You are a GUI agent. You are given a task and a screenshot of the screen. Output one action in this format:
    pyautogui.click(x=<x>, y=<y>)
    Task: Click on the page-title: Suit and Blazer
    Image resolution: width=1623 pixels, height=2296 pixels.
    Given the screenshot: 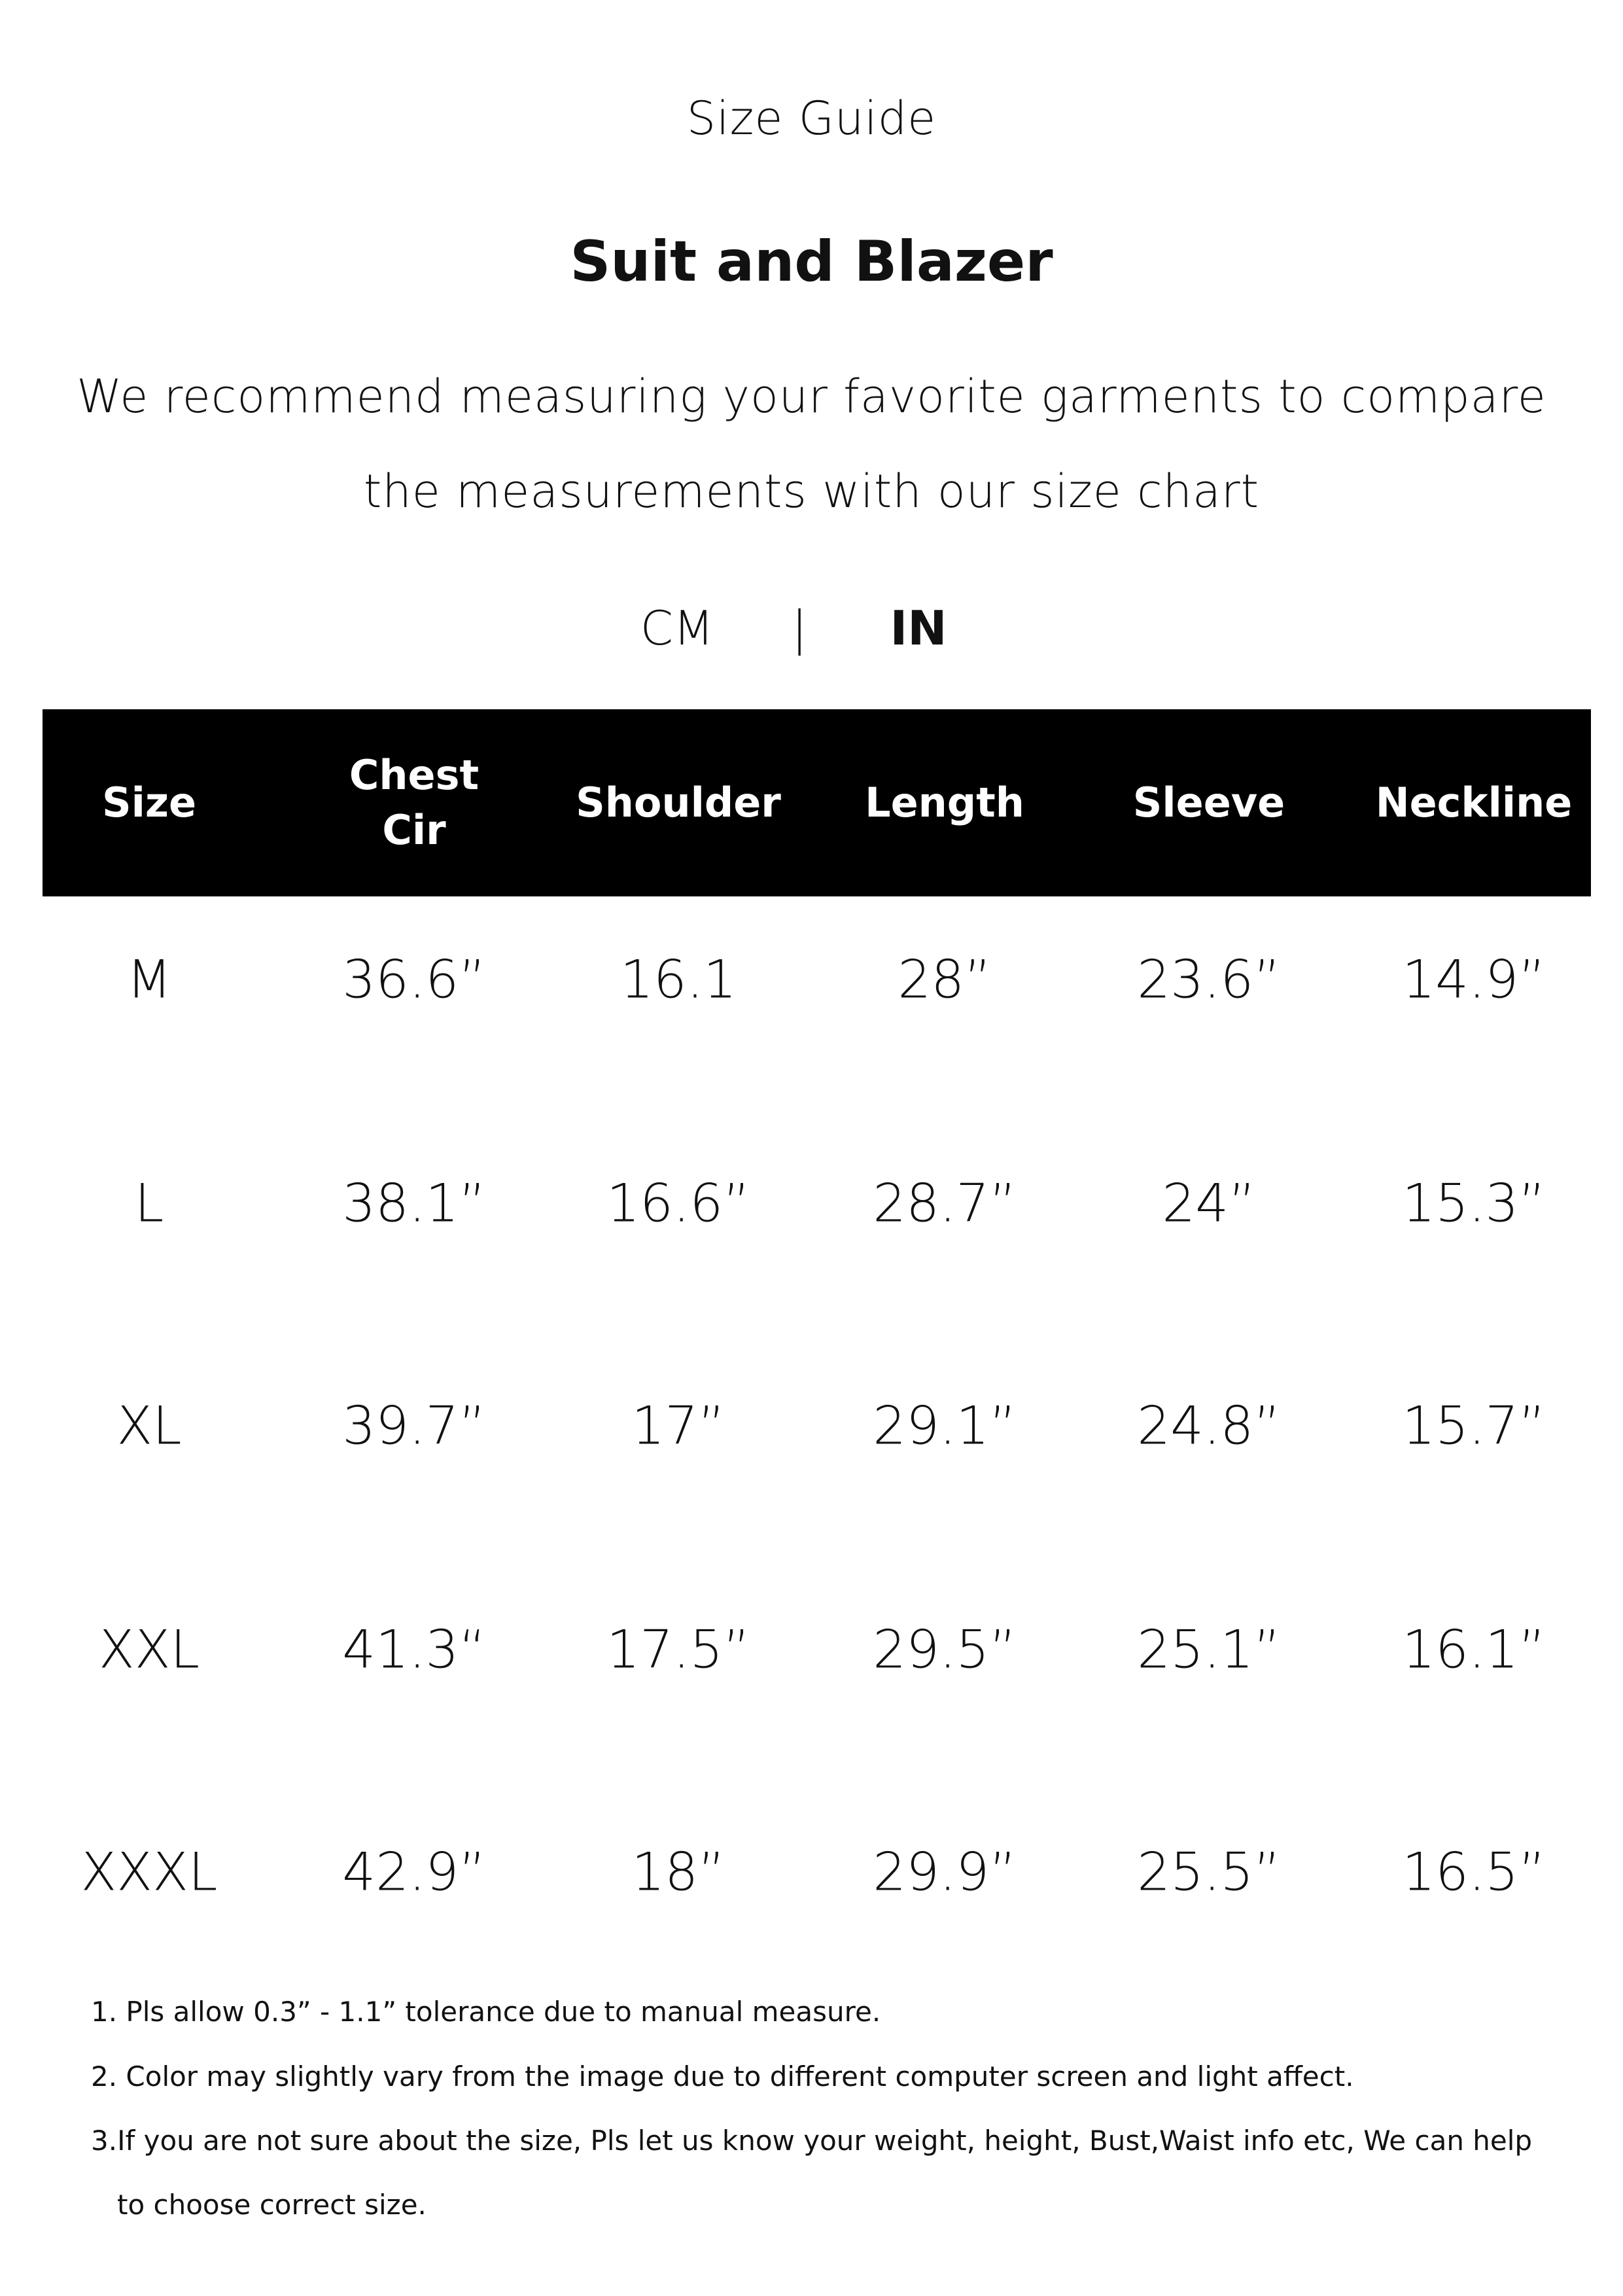 What is the action you would take?
    pyautogui.click(x=812, y=261)
    